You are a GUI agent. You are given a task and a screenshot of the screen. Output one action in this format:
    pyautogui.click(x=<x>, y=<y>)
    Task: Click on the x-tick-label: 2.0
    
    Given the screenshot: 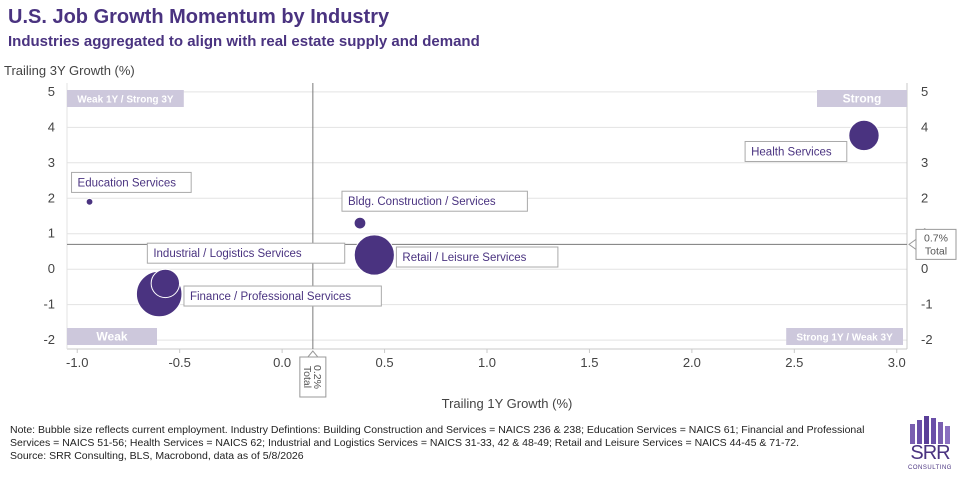 What is the action you would take?
    pyautogui.click(x=692, y=362)
    